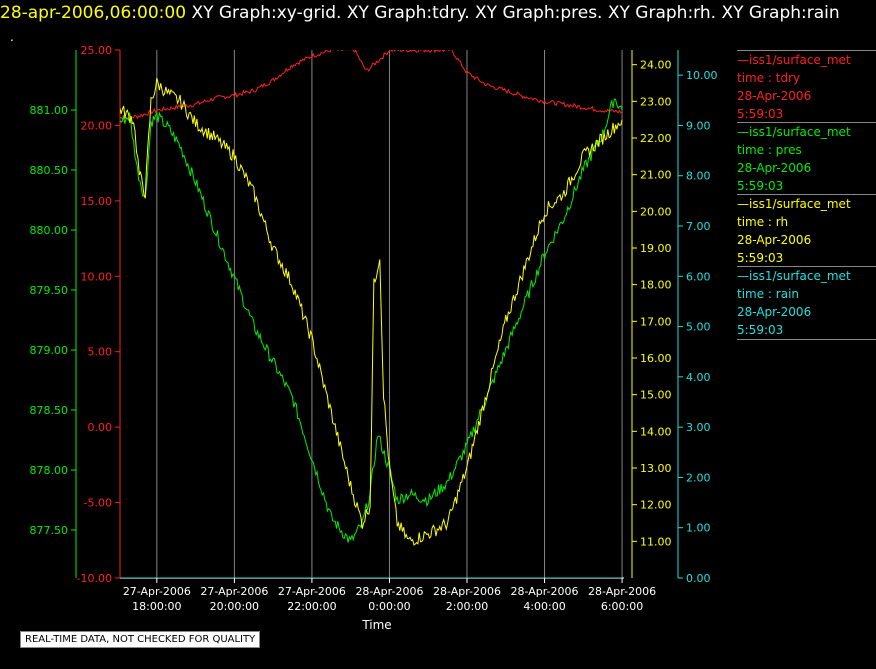 This screenshot has height=669, width=876. I want to click on x-tick-time: 4:00:00, so click(544, 606).